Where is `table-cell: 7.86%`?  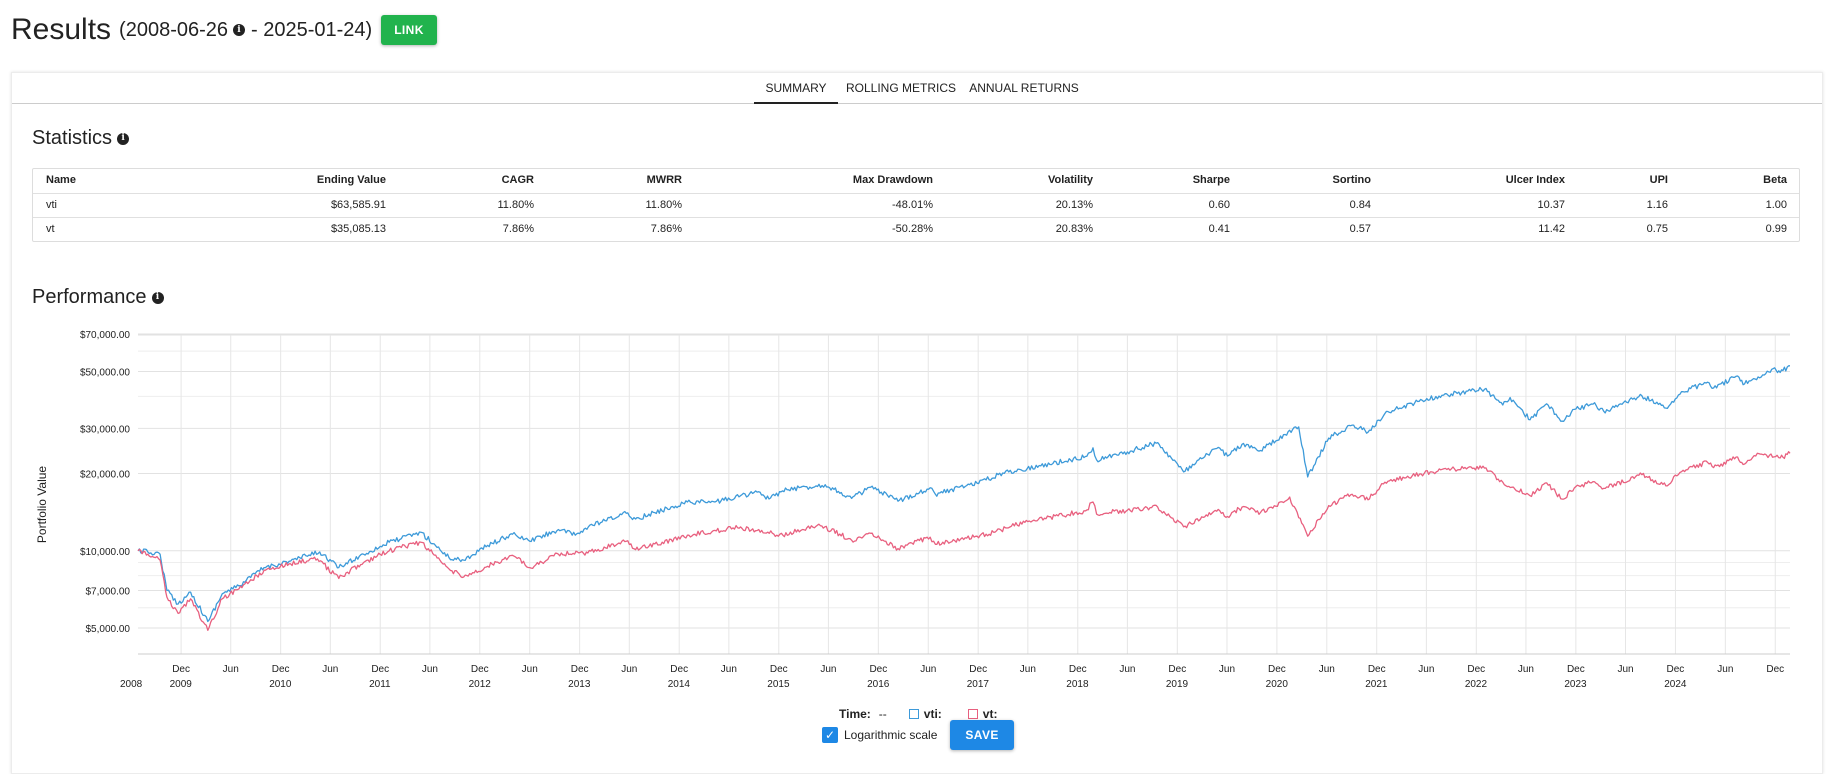 table-cell: 7.86% is located at coordinates (666, 229).